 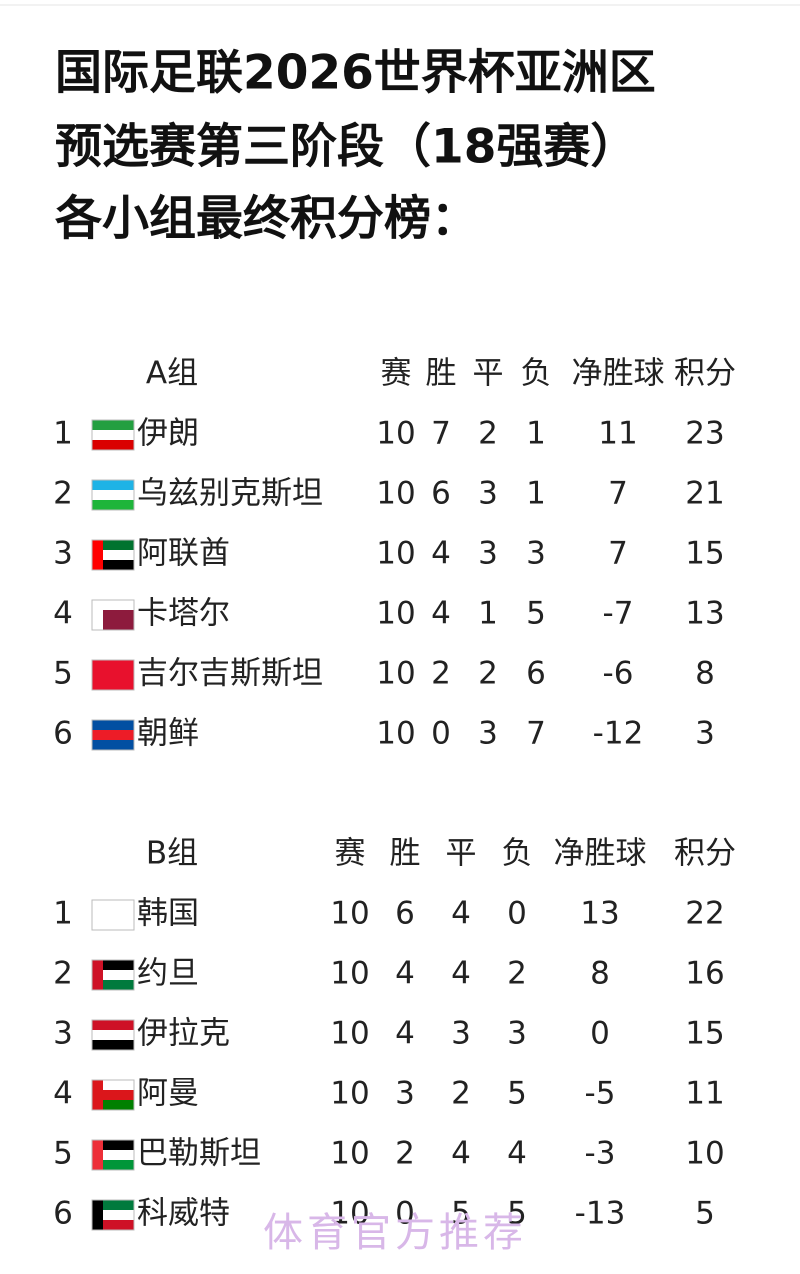 What do you see at coordinates (172, 854) in the screenshot?
I see `group-name: B组` at bounding box center [172, 854].